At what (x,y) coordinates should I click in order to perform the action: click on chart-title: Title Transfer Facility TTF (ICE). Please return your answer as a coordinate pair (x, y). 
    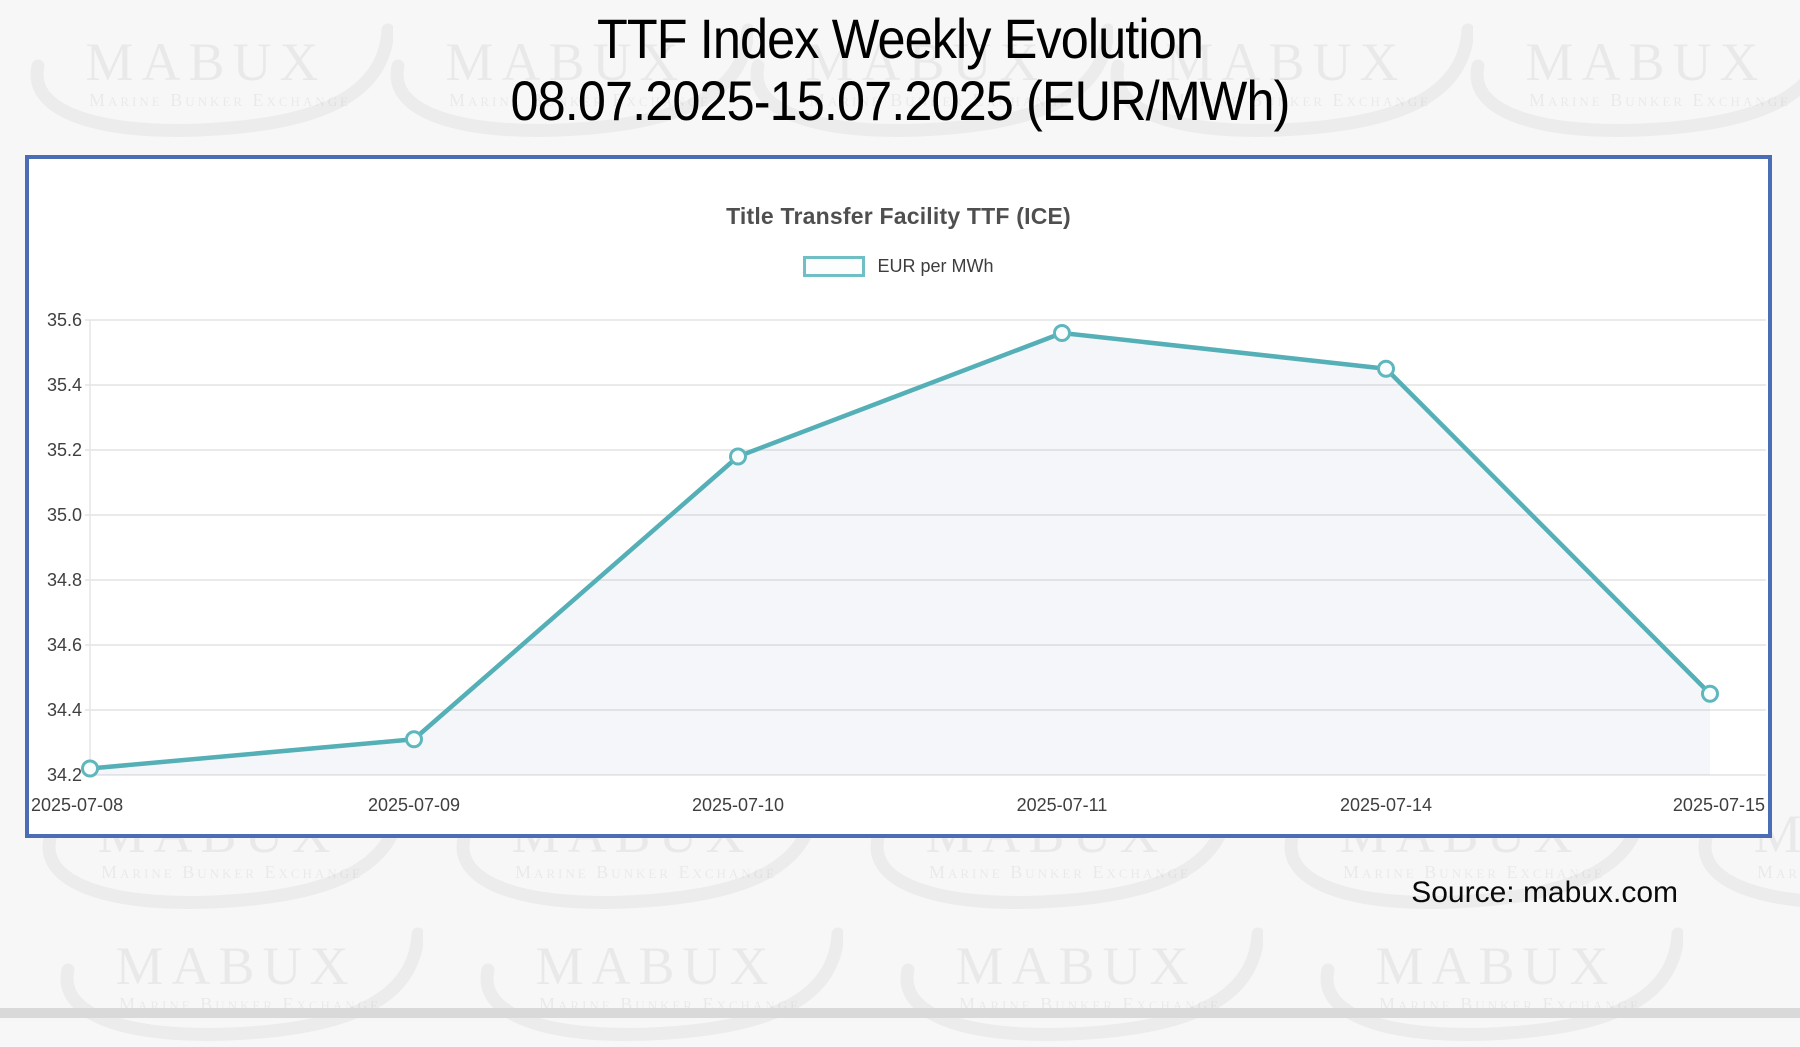
    Looking at the image, I should click on (898, 216).